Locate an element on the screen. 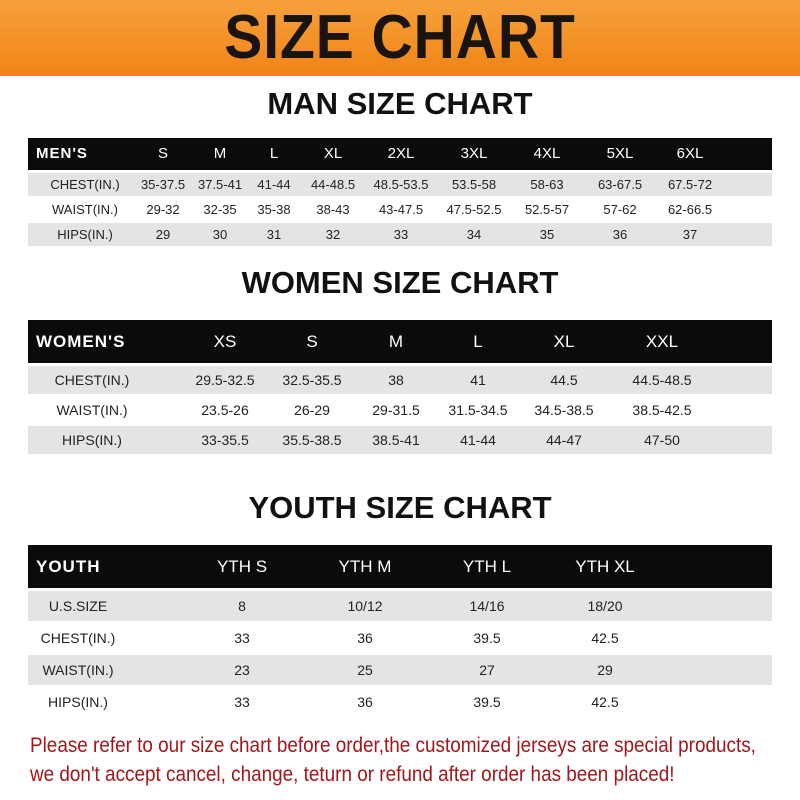 This screenshot has height=800, width=800. size-column-header: YTH XL is located at coordinates (605, 566).